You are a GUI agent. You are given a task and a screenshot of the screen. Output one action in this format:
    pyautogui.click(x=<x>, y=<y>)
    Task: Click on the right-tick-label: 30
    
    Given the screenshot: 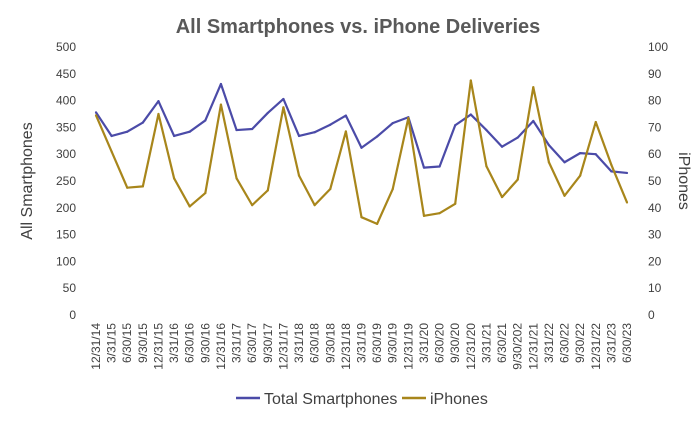 What is the action you would take?
    pyautogui.click(x=655, y=235)
    